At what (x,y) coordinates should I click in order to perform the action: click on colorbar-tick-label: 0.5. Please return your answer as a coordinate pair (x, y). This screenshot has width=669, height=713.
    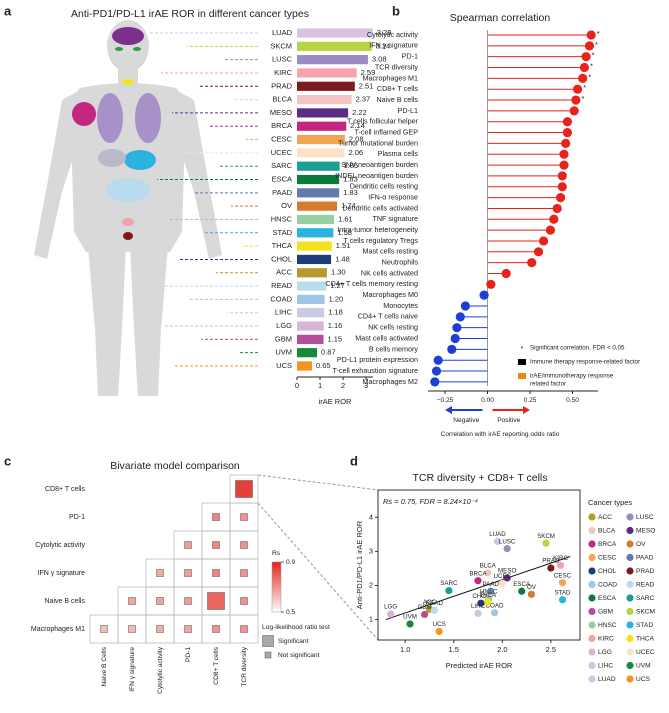
    Looking at the image, I should click on (290, 612).